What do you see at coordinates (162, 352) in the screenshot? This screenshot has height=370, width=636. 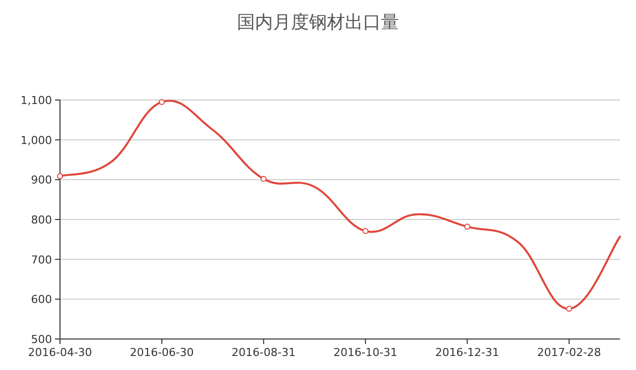 I see `x-tick-label: 2016-06-30` at bounding box center [162, 352].